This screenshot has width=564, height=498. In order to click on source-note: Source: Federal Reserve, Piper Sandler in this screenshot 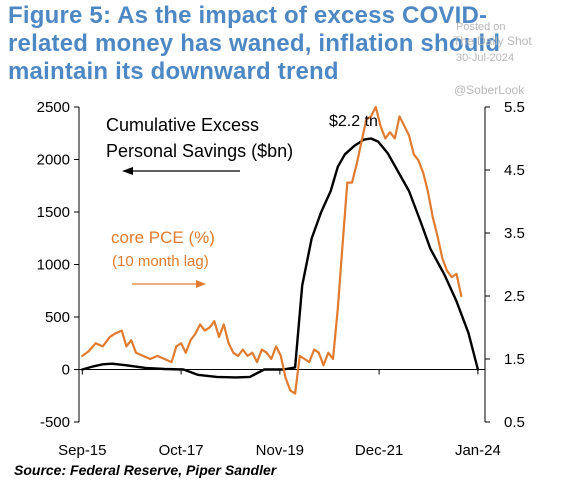, I will do `click(145, 470)`.